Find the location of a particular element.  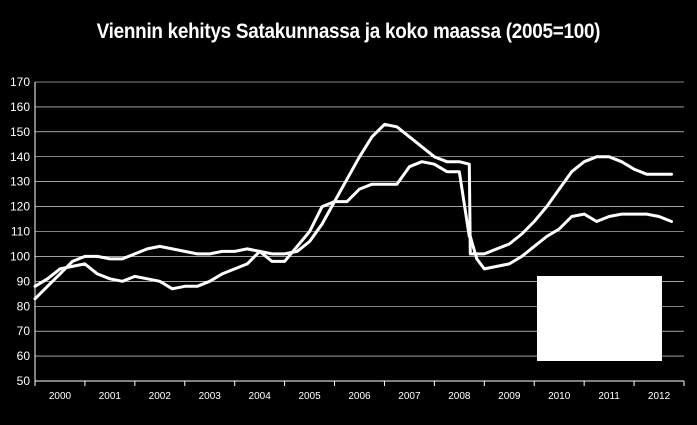

y-tick-label: 50 is located at coordinates (24, 381).